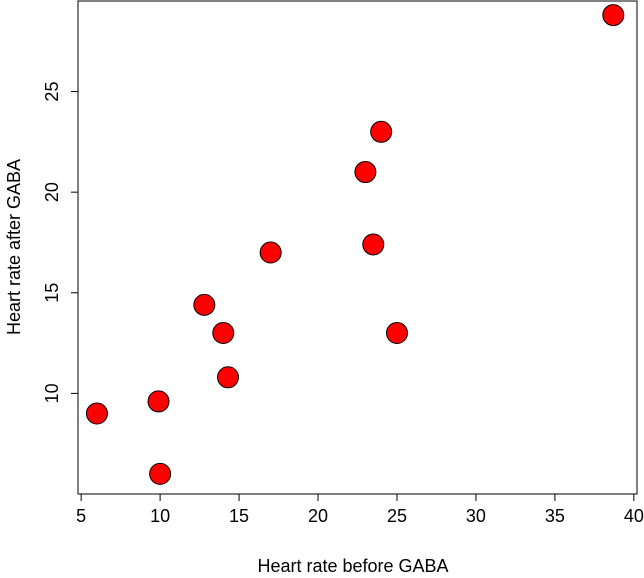 This screenshot has height=578, width=644. What do you see at coordinates (318, 516) in the screenshot?
I see `x-tick-label: 20` at bounding box center [318, 516].